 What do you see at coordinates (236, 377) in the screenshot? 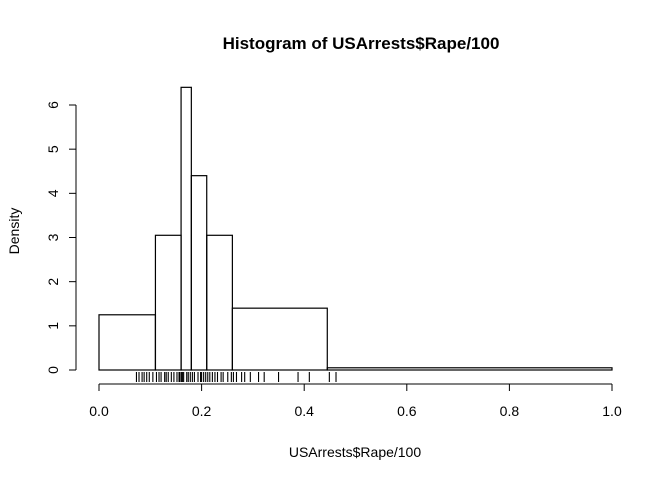
I see `rug-marks` at bounding box center [236, 377].